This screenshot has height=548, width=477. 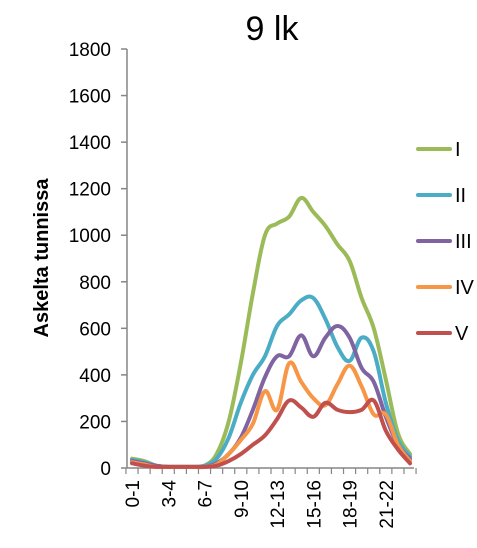 What do you see at coordinates (314, 504) in the screenshot?
I see `x-tick-label: 15-16` at bounding box center [314, 504].